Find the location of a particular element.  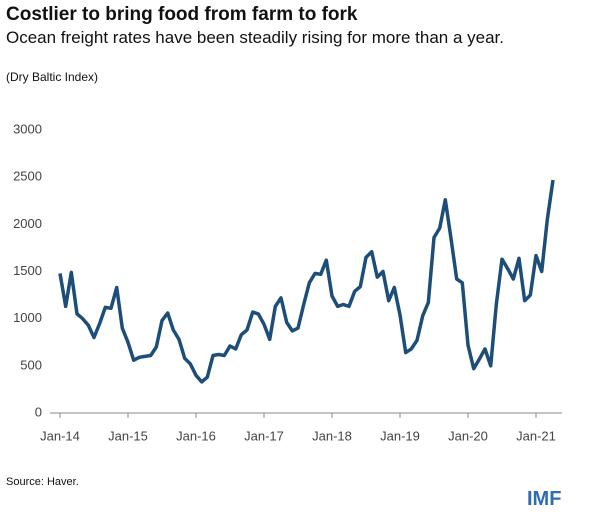

x-tick-label: Jan-15 is located at coordinates (128, 435).